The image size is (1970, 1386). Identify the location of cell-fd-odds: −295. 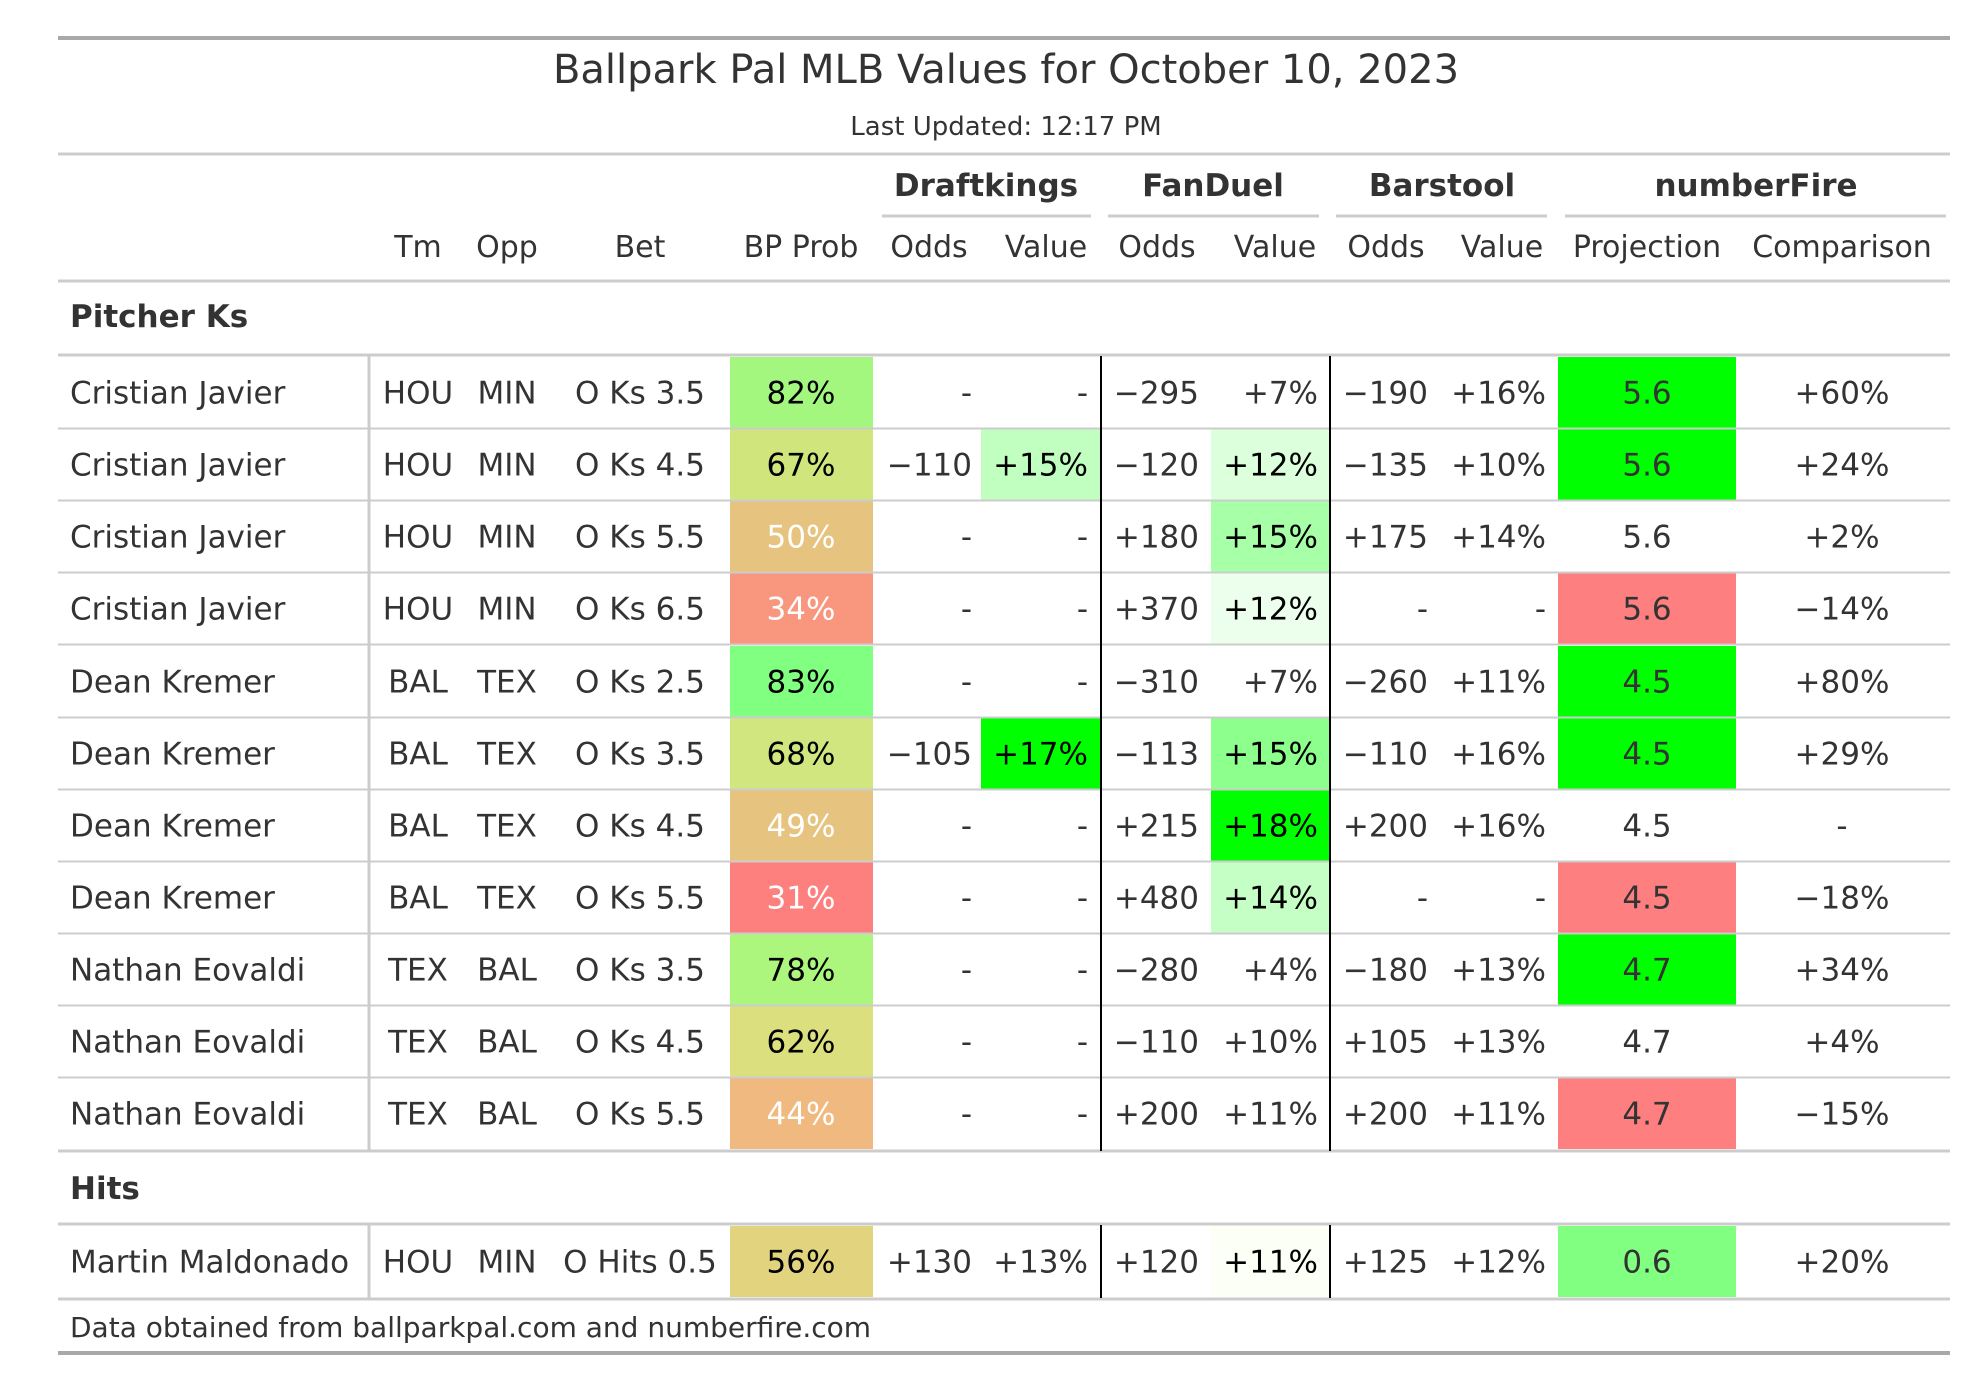
(1156, 394).